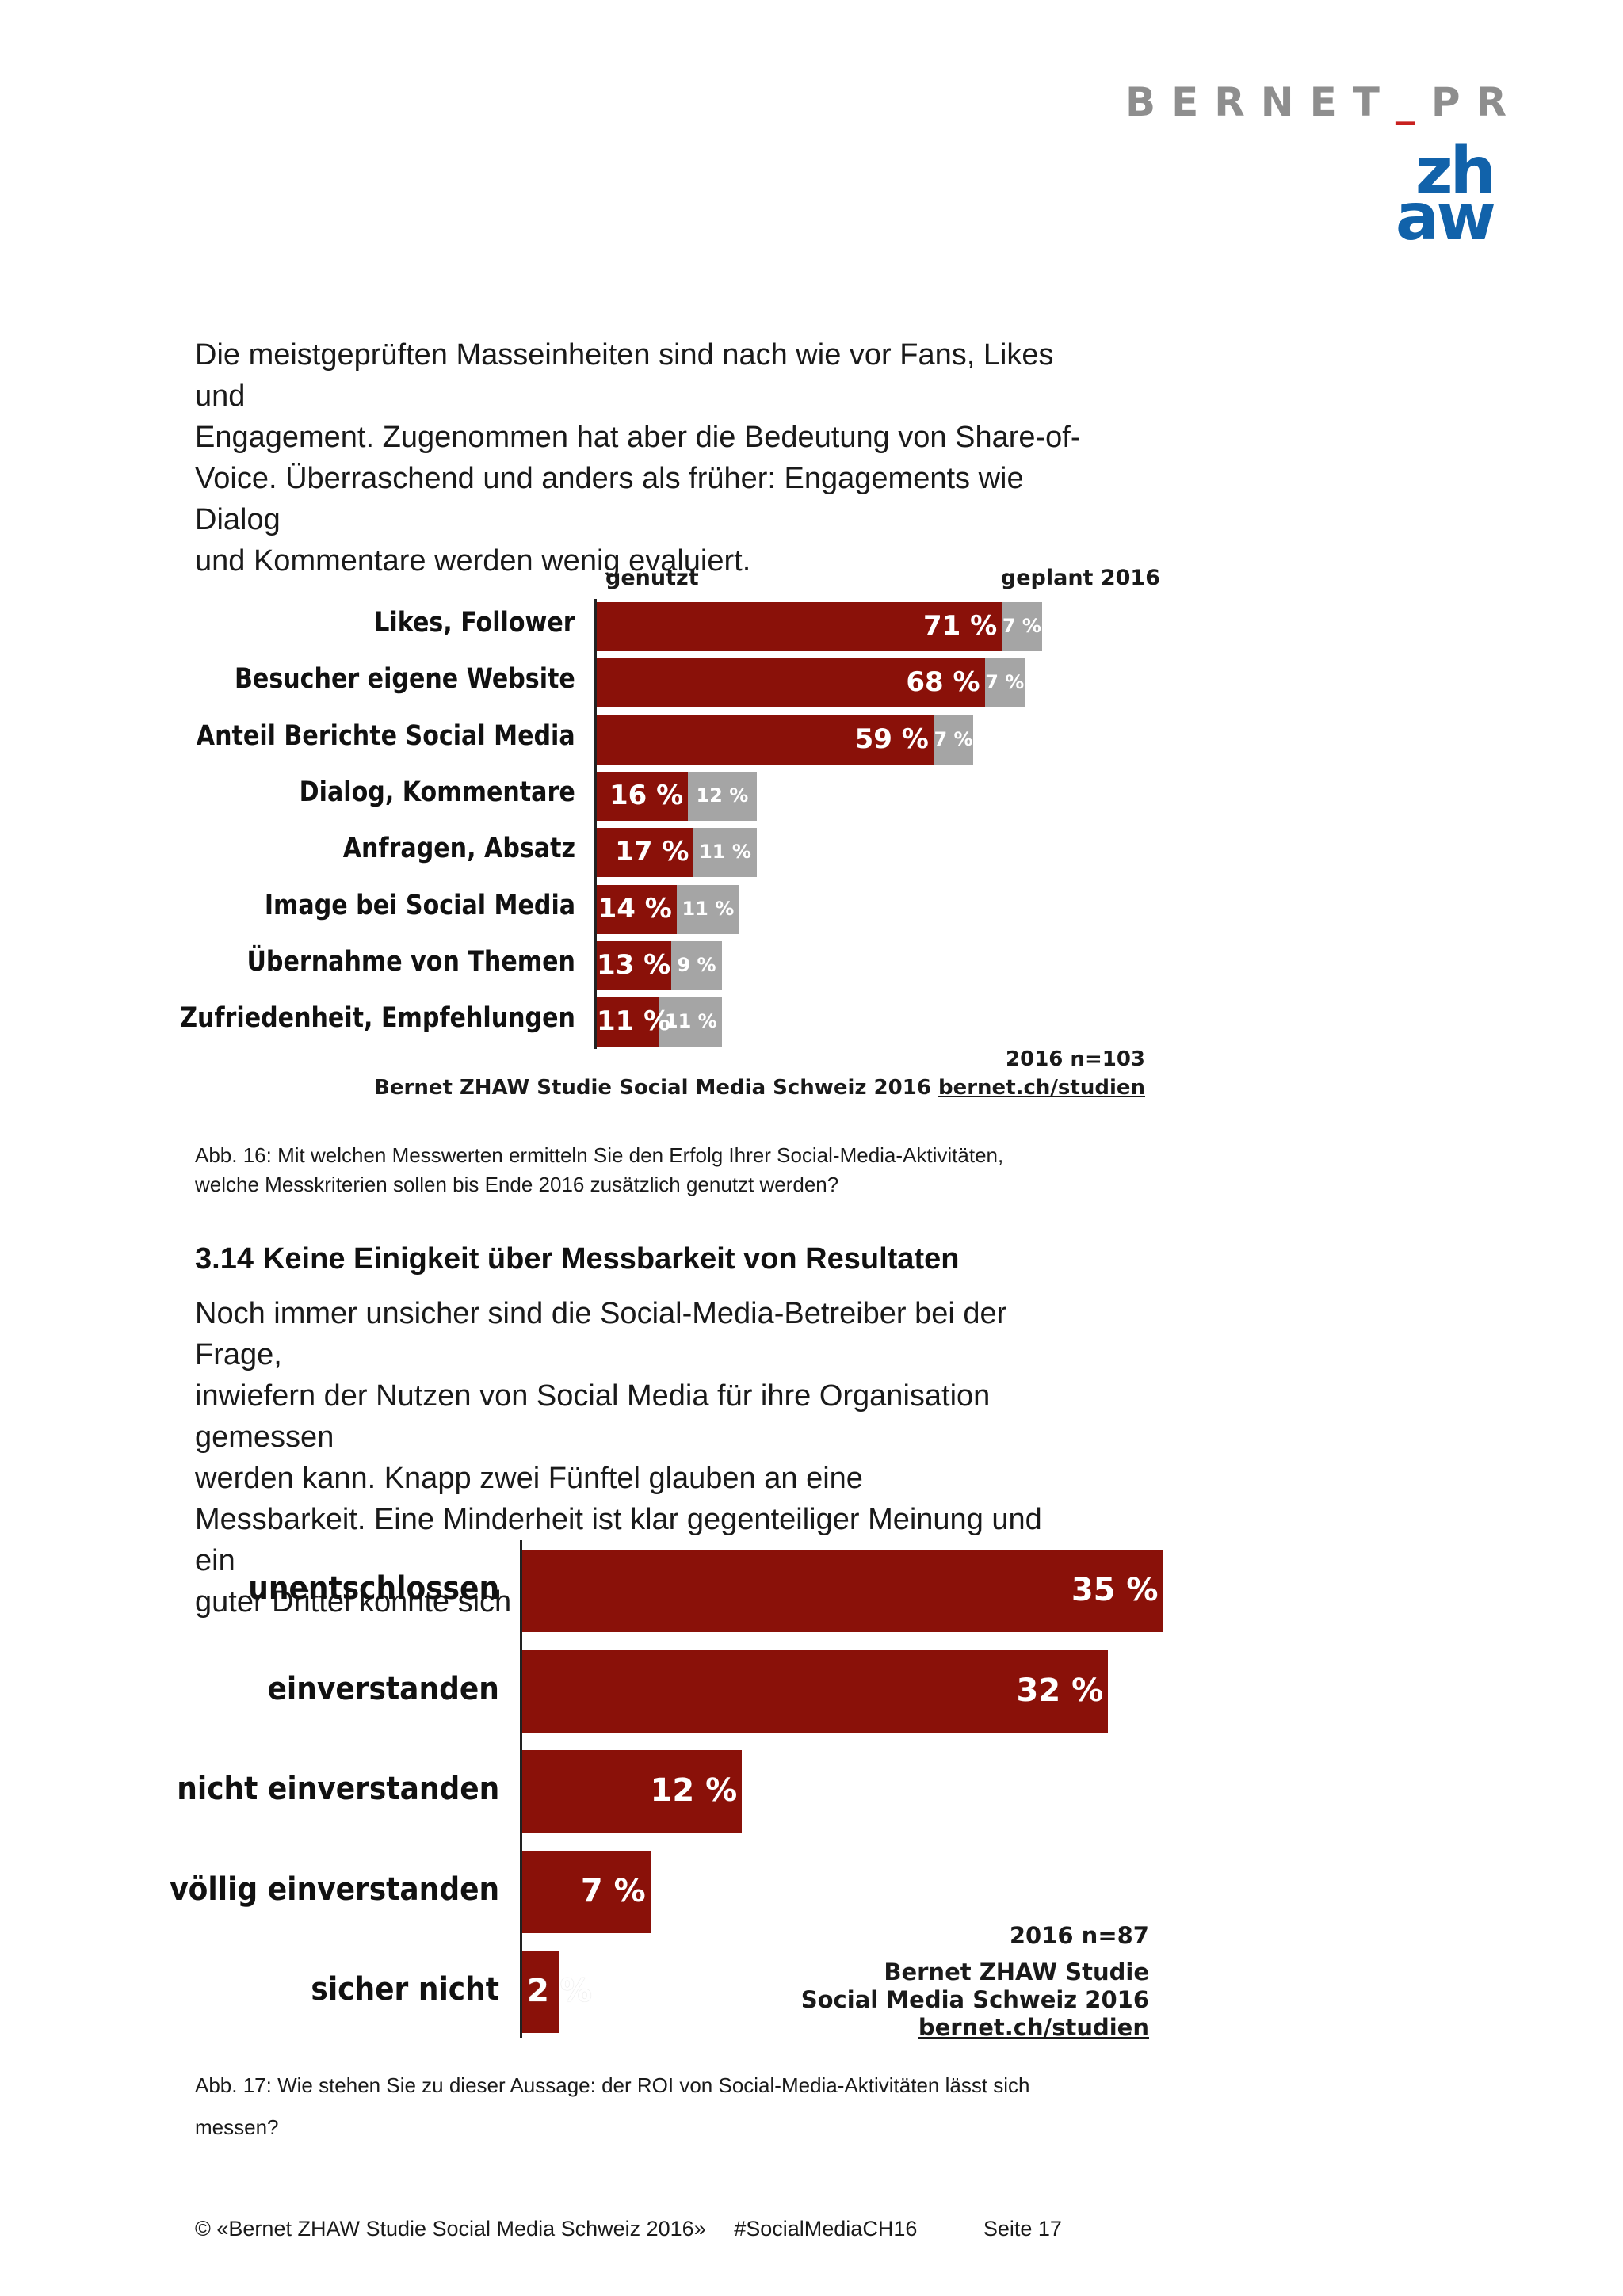 This screenshot has width=1623, height=2296. What do you see at coordinates (1060, 1690) in the screenshot?
I see `value-label: 32 %` at bounding box center [1060, 1690].